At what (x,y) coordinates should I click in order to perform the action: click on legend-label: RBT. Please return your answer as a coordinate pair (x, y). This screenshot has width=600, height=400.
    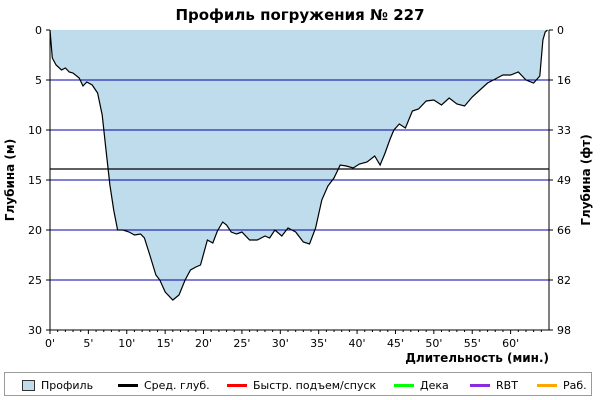
    Looking at the image, I should click on (507, 385).